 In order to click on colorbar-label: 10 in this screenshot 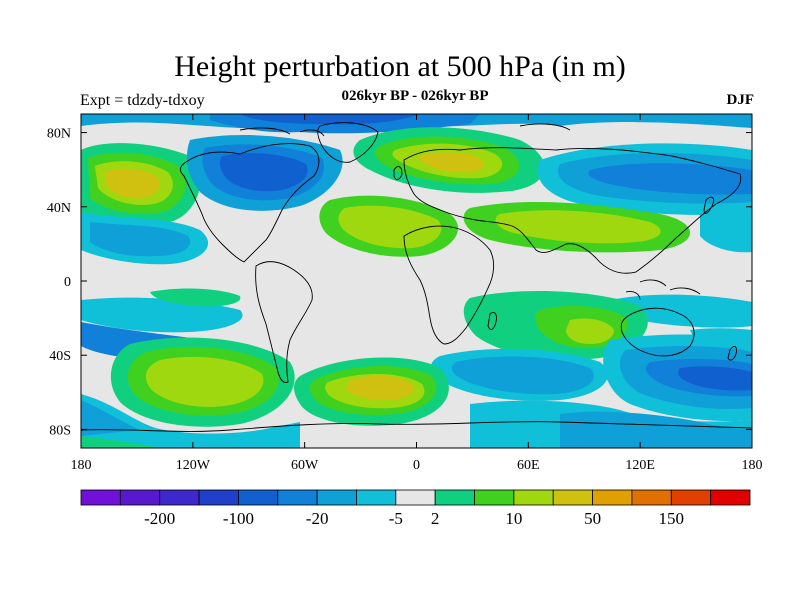, I will do `click(513, 518)`.